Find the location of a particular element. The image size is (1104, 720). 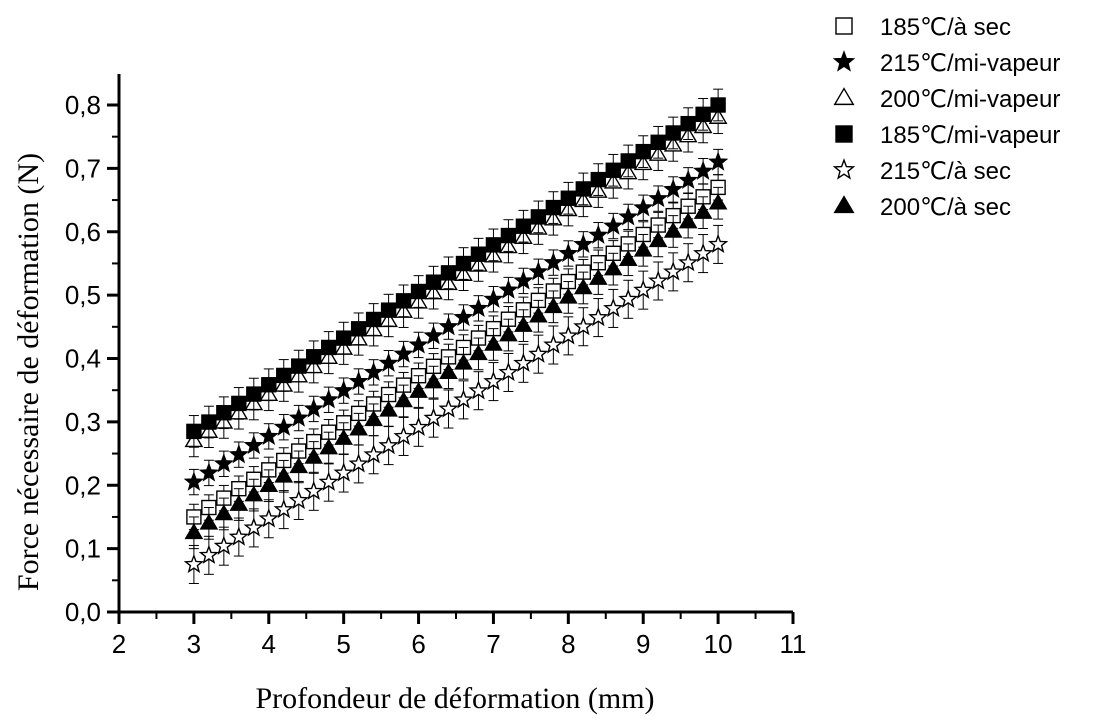

y-axis: 0,0 0,1 0,2 0,3 0,4 0,5 0,6 0,7 0,8 is located at coordinates (93, 350).